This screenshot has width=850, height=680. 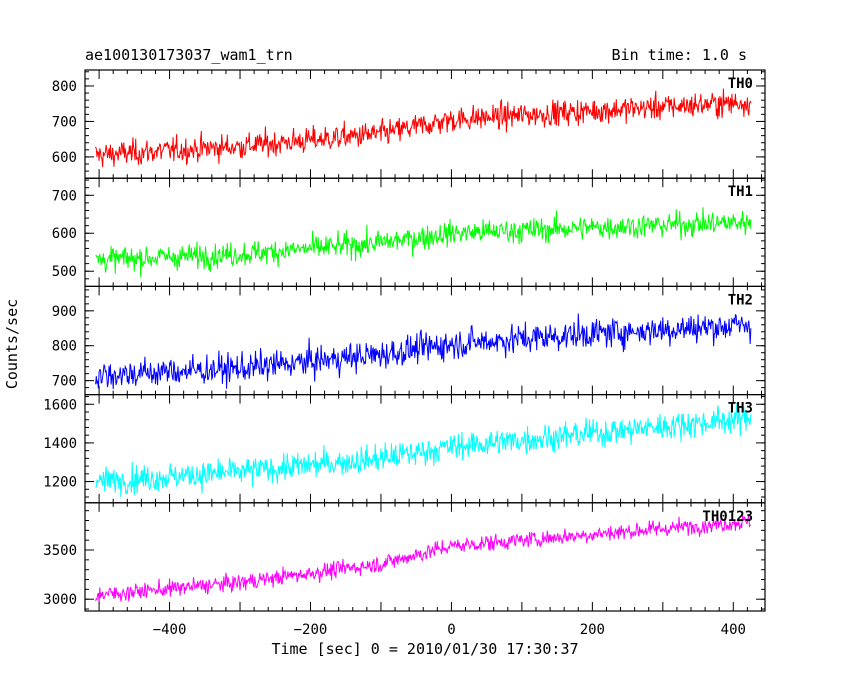 What do you see at coordinates (60, 551) in the screenshot?
I see `y-tick-label: 3500` at bounding box center [60, 551].